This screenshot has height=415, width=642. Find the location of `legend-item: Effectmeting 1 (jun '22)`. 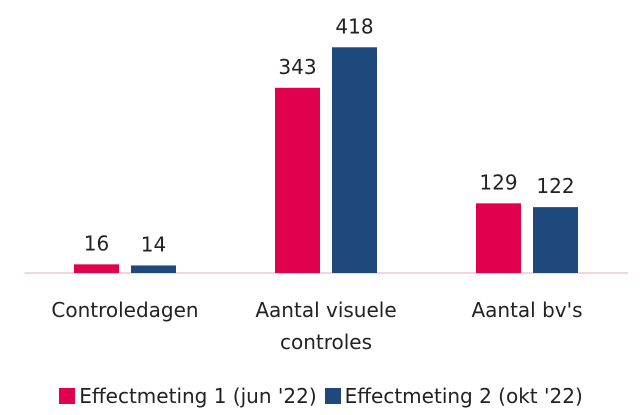

legend-item: Effectmeting 1 (jun '22) is located at coordinates (188, 396).